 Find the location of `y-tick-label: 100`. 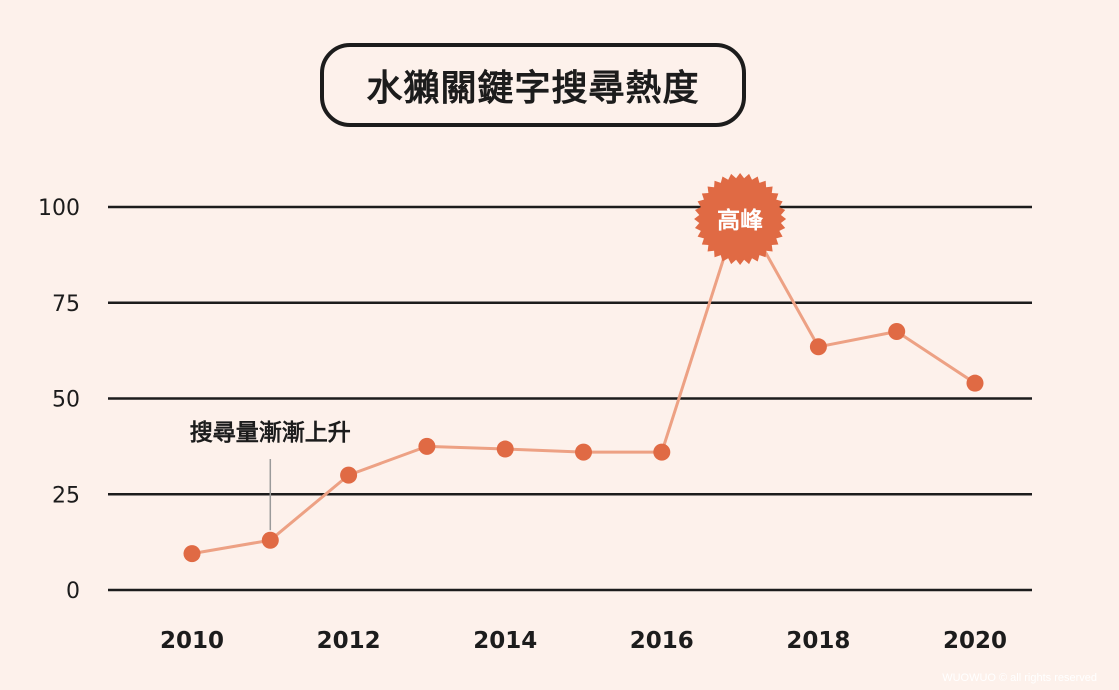

y-tick-label: 100 is located at coordinates (59, 208).